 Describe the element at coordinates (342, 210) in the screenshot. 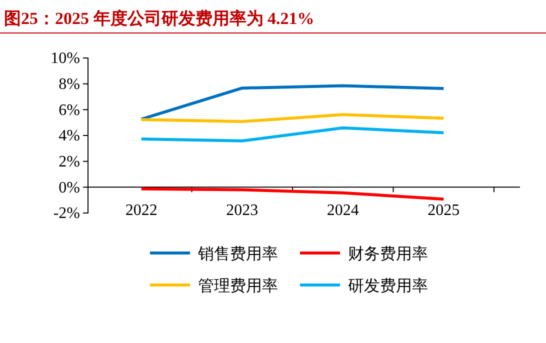

I see `x-tick-label: 2024` at that location.